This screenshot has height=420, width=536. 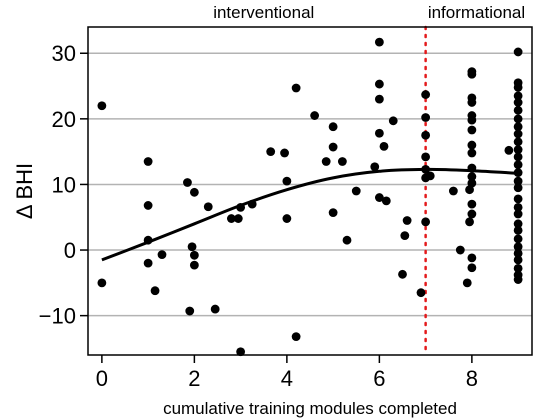 I want to click on y-tick-label: 30, so click(x=64, y=53).